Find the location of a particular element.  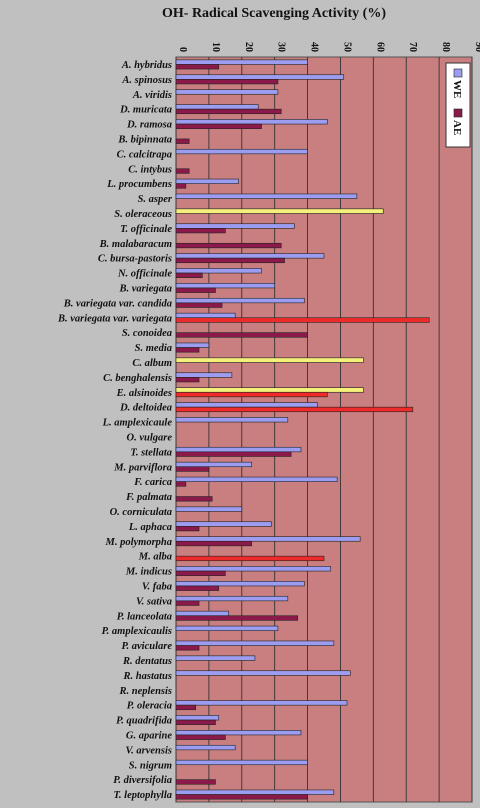

category-label: V. arvensis is located at coordinates (149, 750).